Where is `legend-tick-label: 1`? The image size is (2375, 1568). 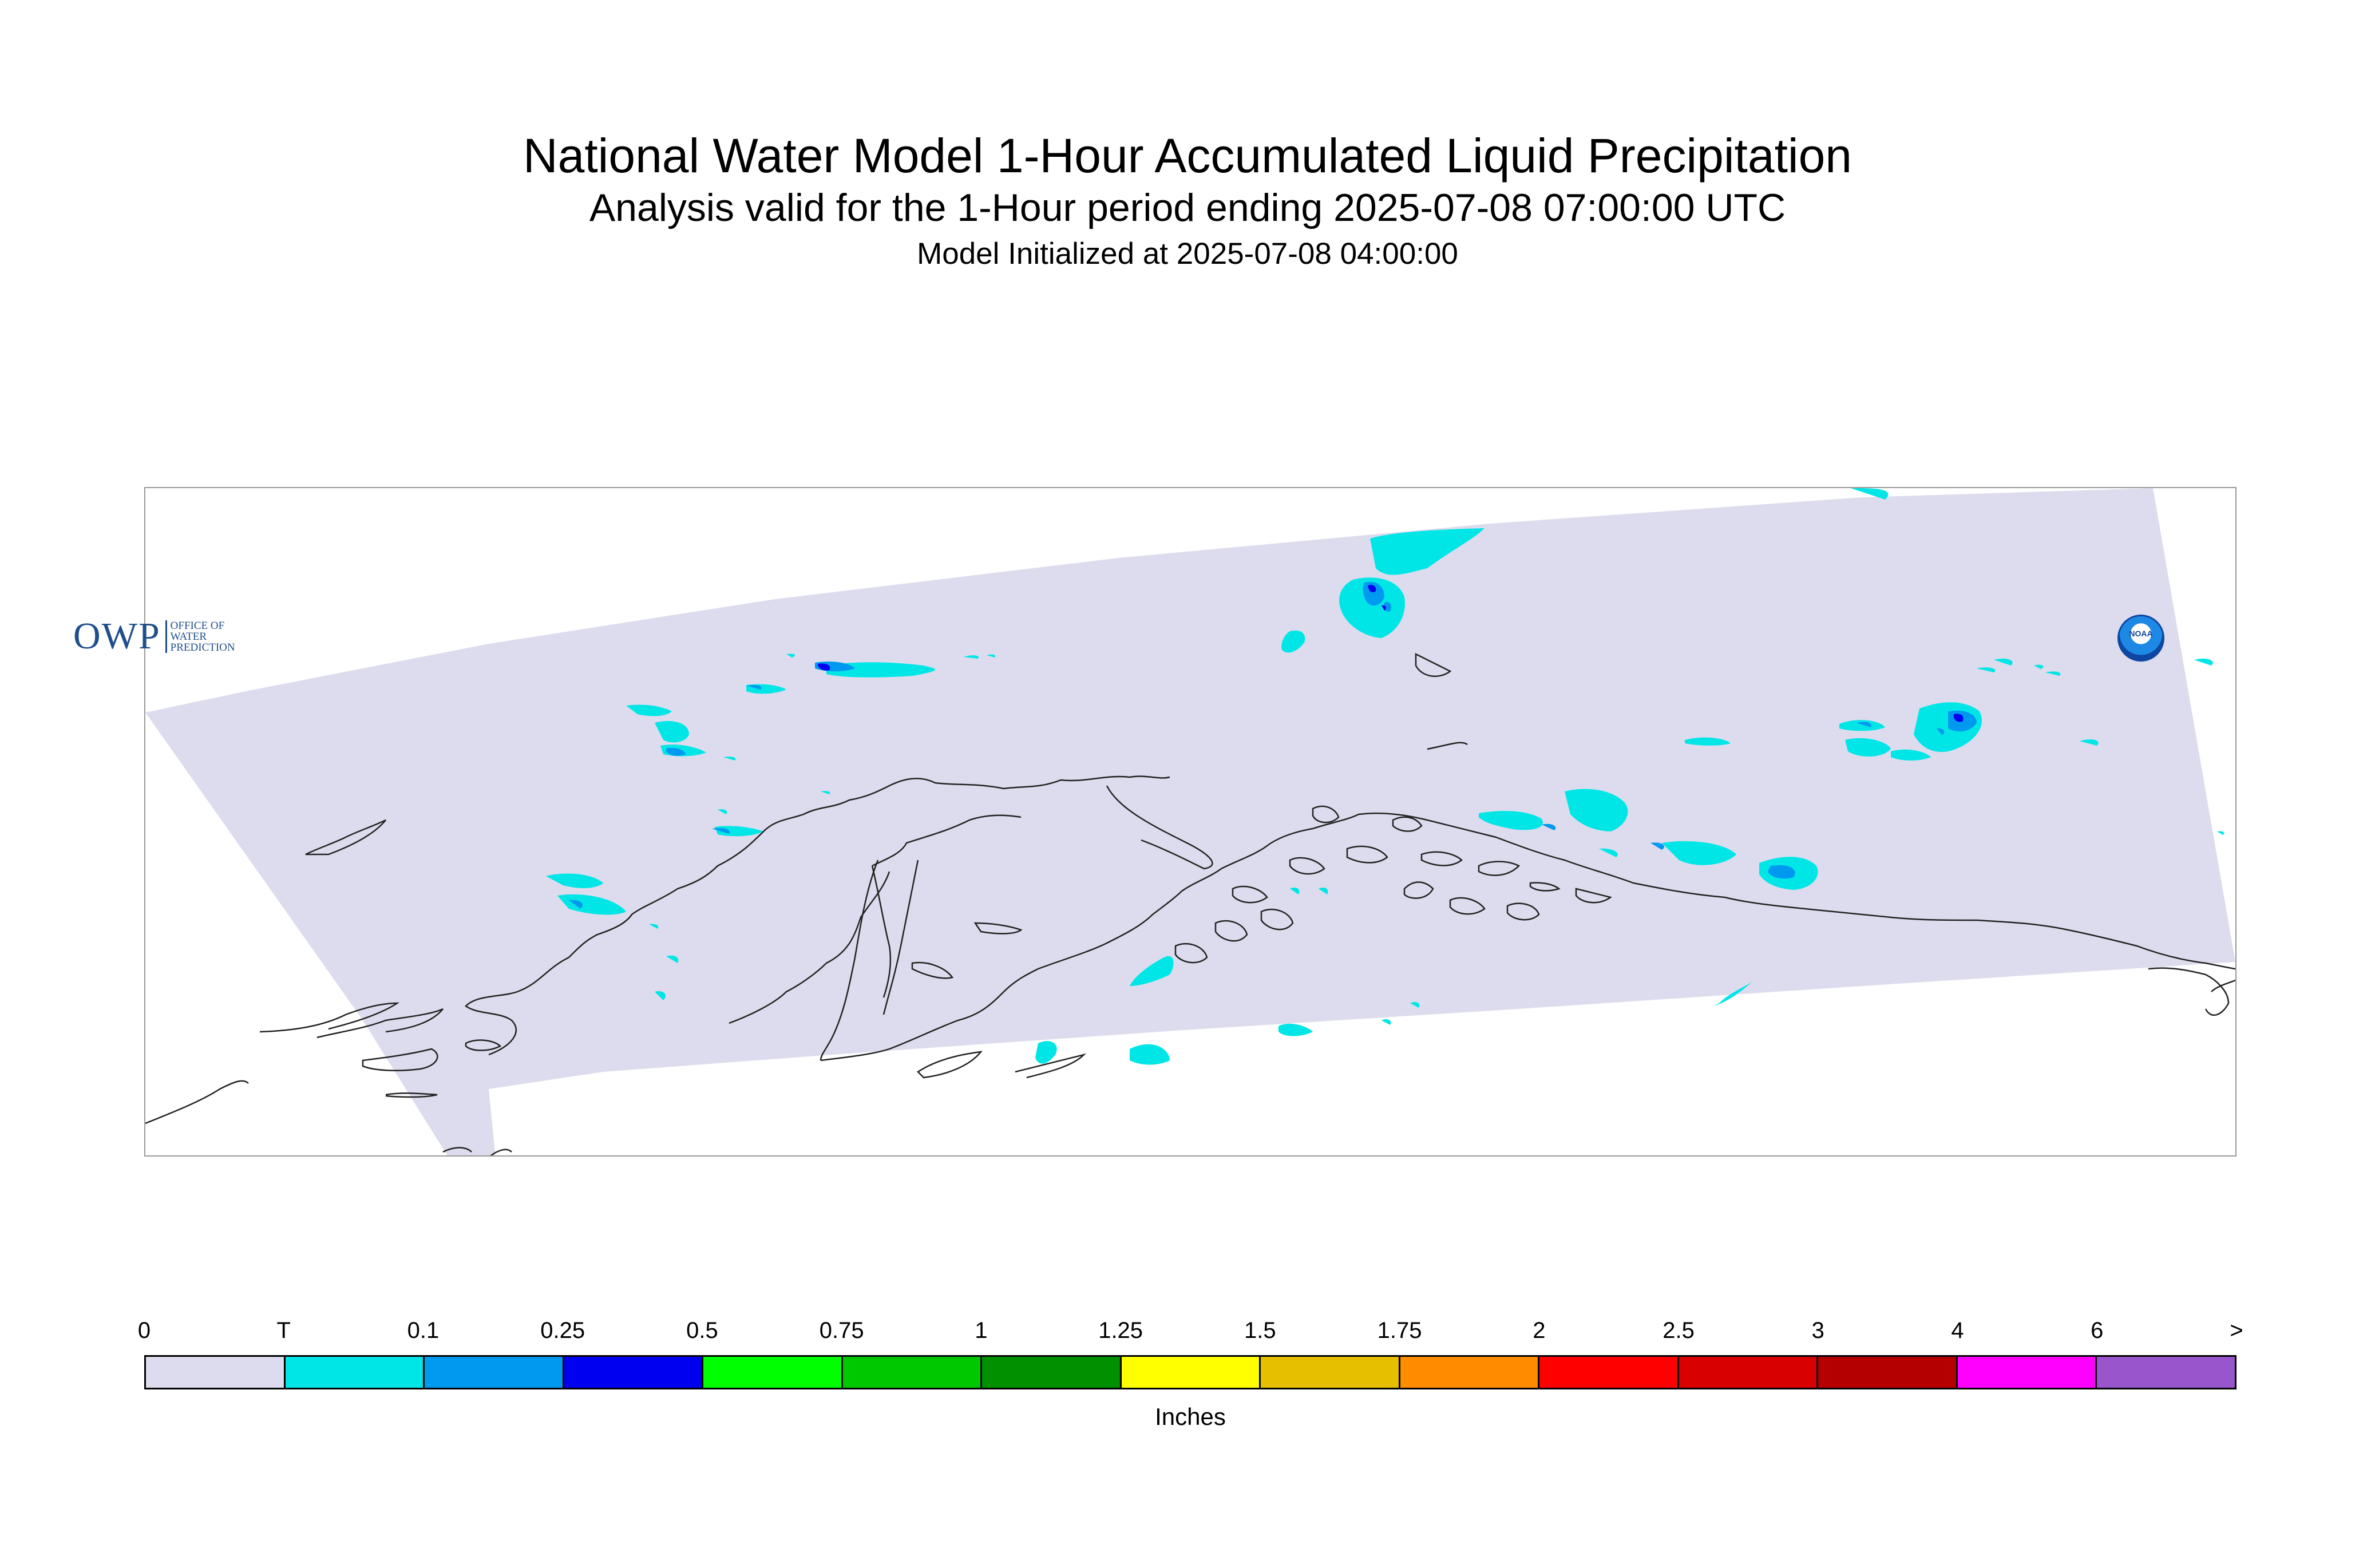 legend-tick-label: 1 is located at coordinates (982, 1330).